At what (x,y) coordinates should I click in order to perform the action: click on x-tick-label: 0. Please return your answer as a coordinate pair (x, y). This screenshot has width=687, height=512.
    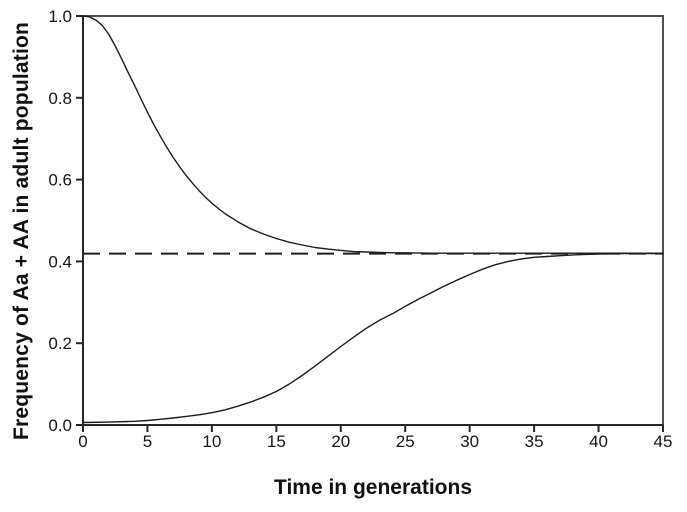
    Looking at the image, I should click on (82, 441).